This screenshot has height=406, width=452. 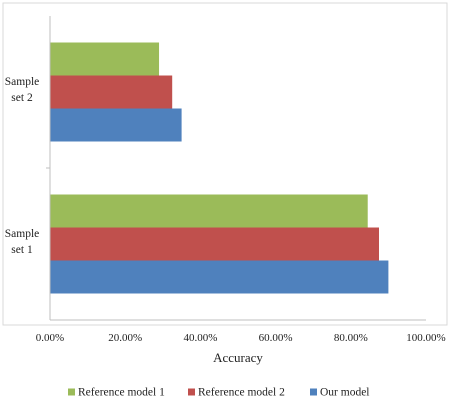 What do you see at coordinates (351, 338) in the screenshot?
I see `x-tick-label: 80.00%` at bounding box center [351, 338].